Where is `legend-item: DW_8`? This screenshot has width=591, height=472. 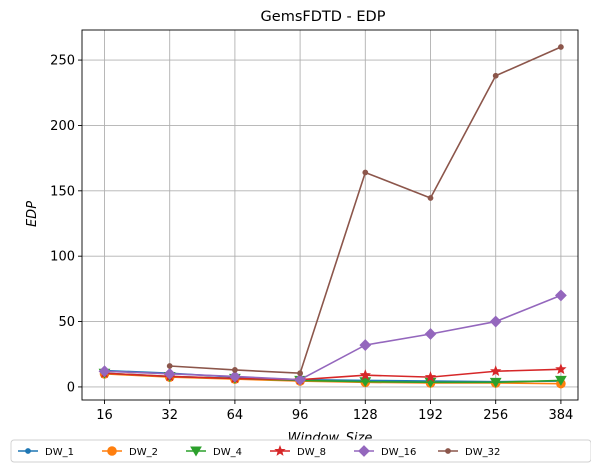
legend-item: DW_8 is located at coordinates (298, 451).